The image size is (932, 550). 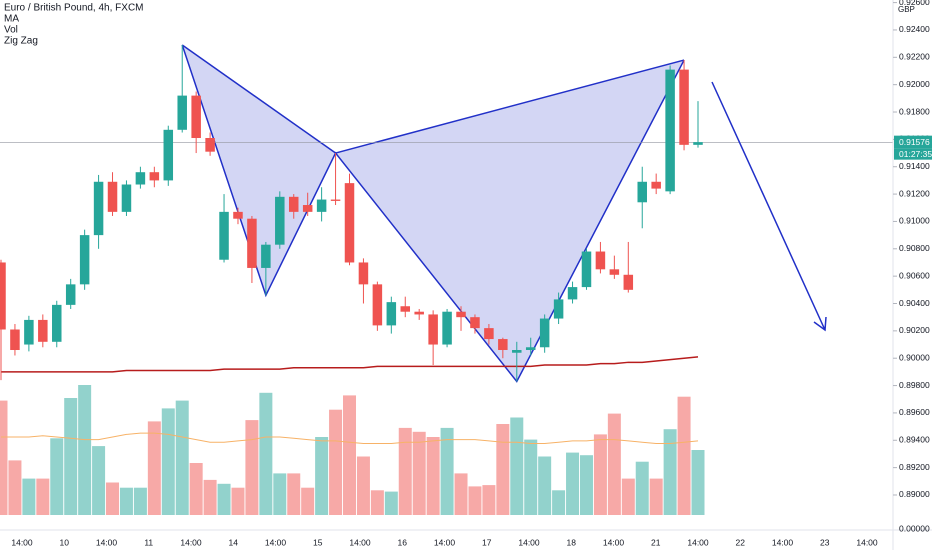 I want to click on x-tick-label: 16, so click(x=403, y=542).